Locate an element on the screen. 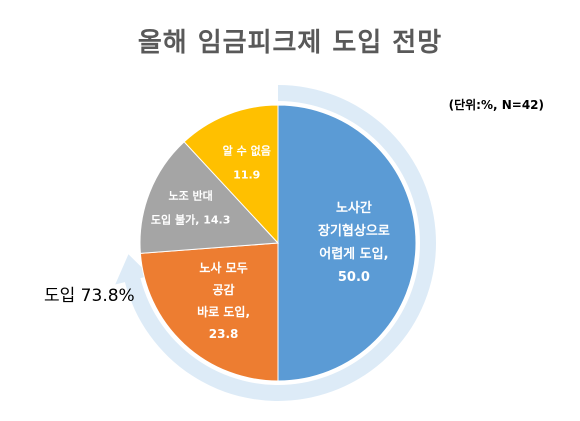 Image resolution: width=580 pixels, height=421 pixels. adoption-annotation: 도입 73.8% is located at coordinates (89, 296).